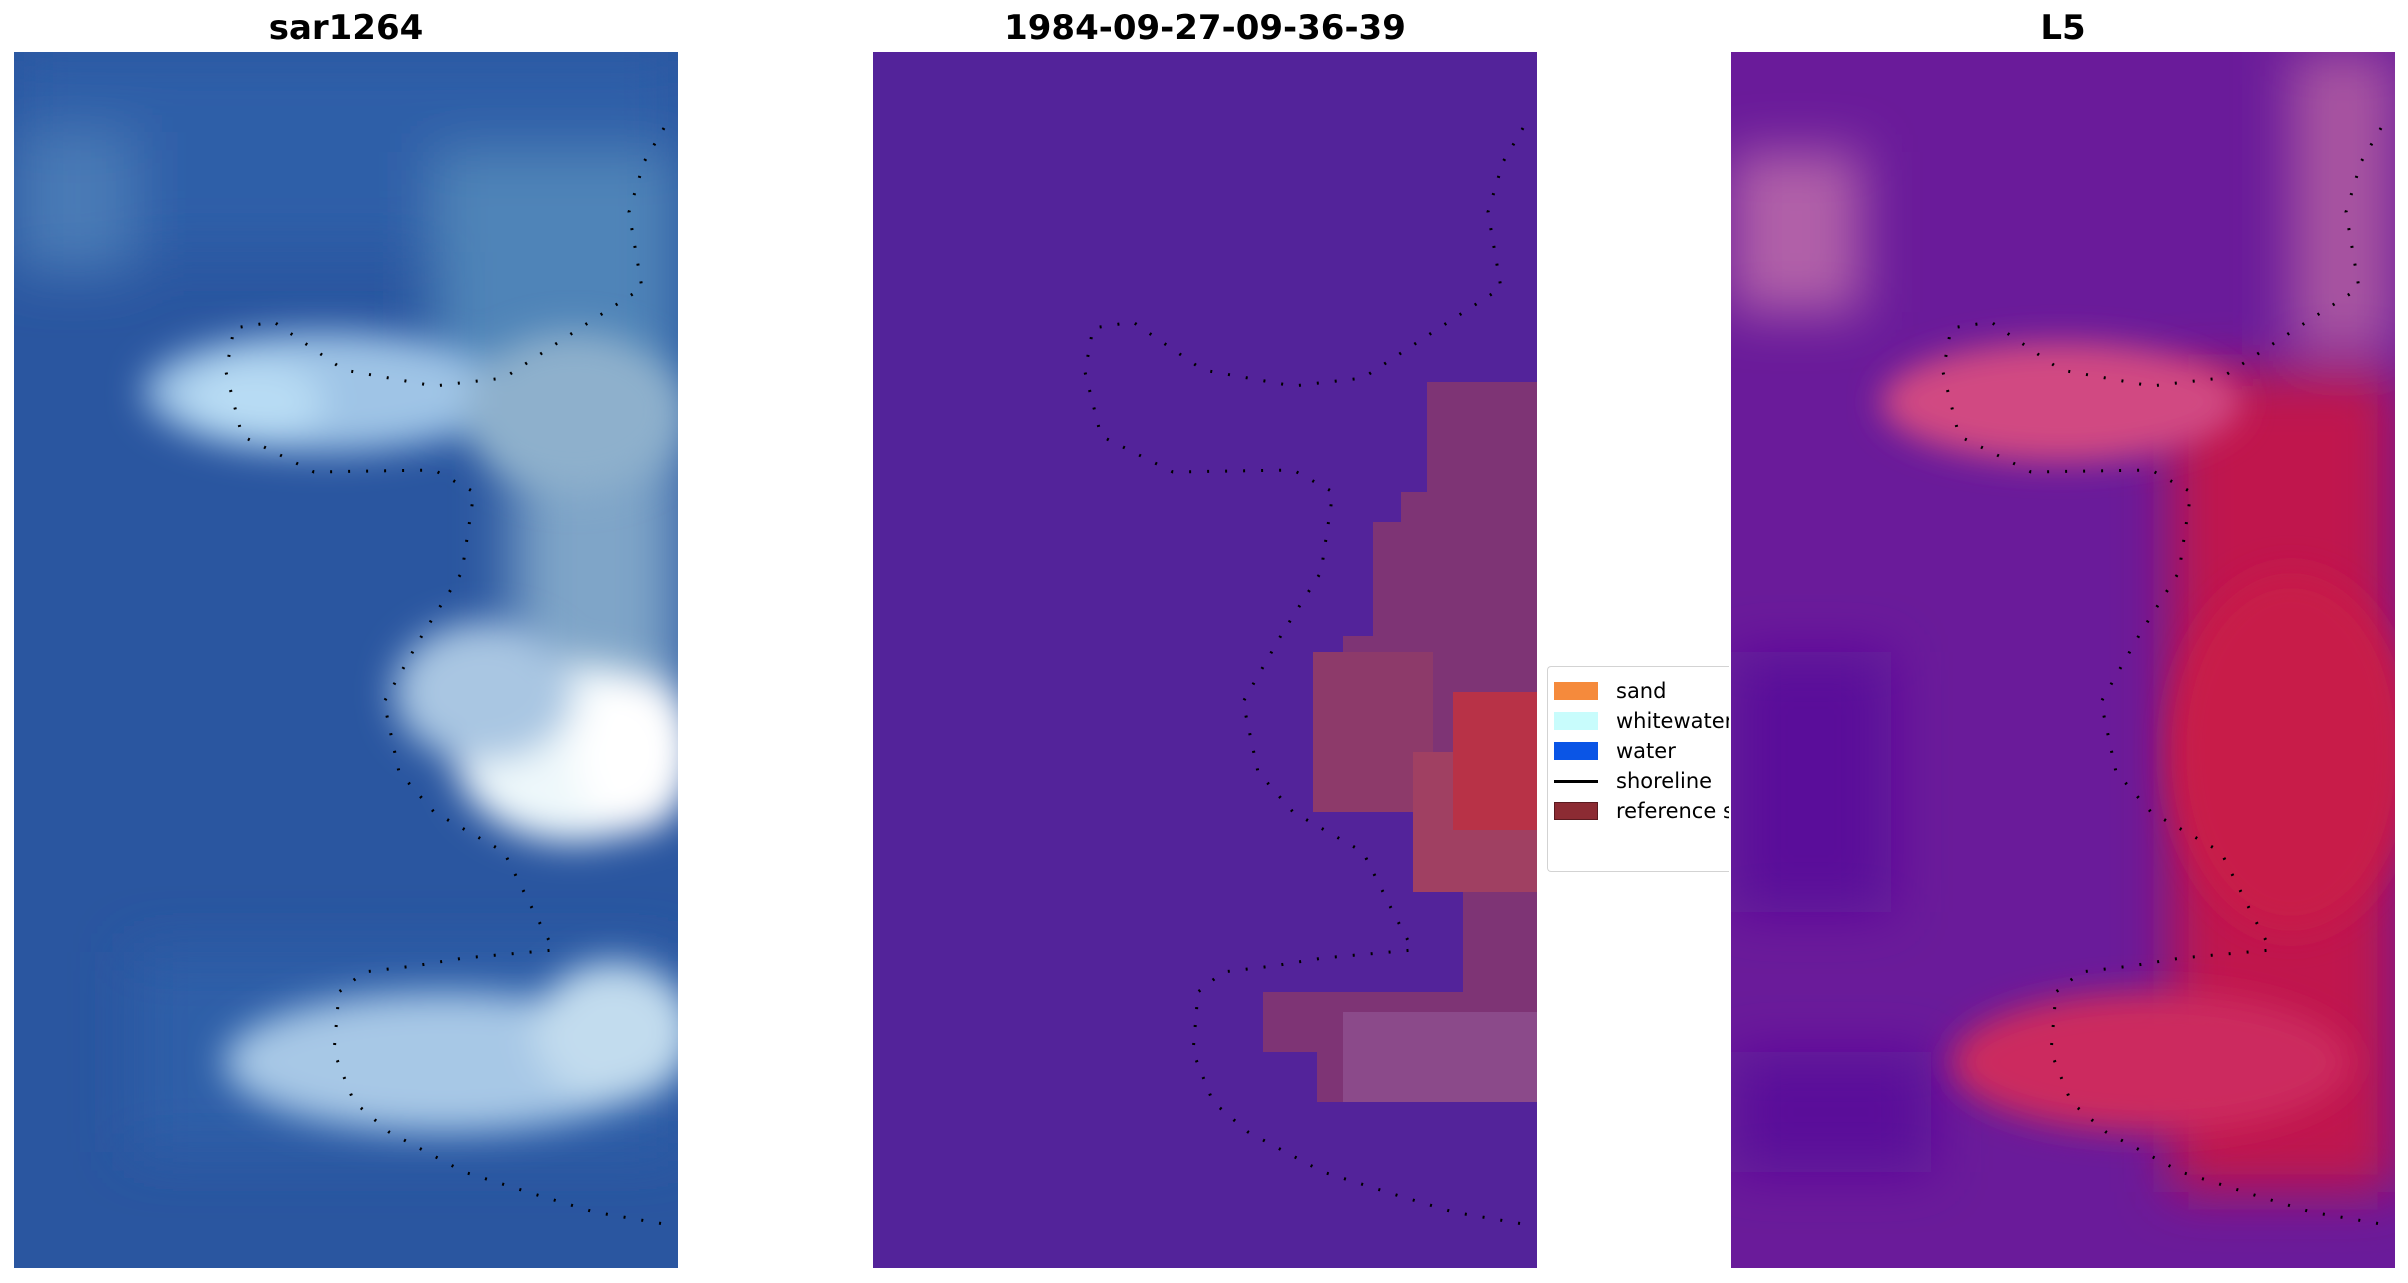 The image size is (2408, 1283). I want to click on panel-title-rgb: sar1264, so click(346, 28).